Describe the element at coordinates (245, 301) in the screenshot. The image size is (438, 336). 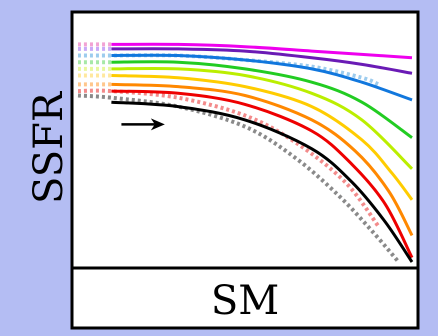
I see `x-axis-label: SM` at that location.